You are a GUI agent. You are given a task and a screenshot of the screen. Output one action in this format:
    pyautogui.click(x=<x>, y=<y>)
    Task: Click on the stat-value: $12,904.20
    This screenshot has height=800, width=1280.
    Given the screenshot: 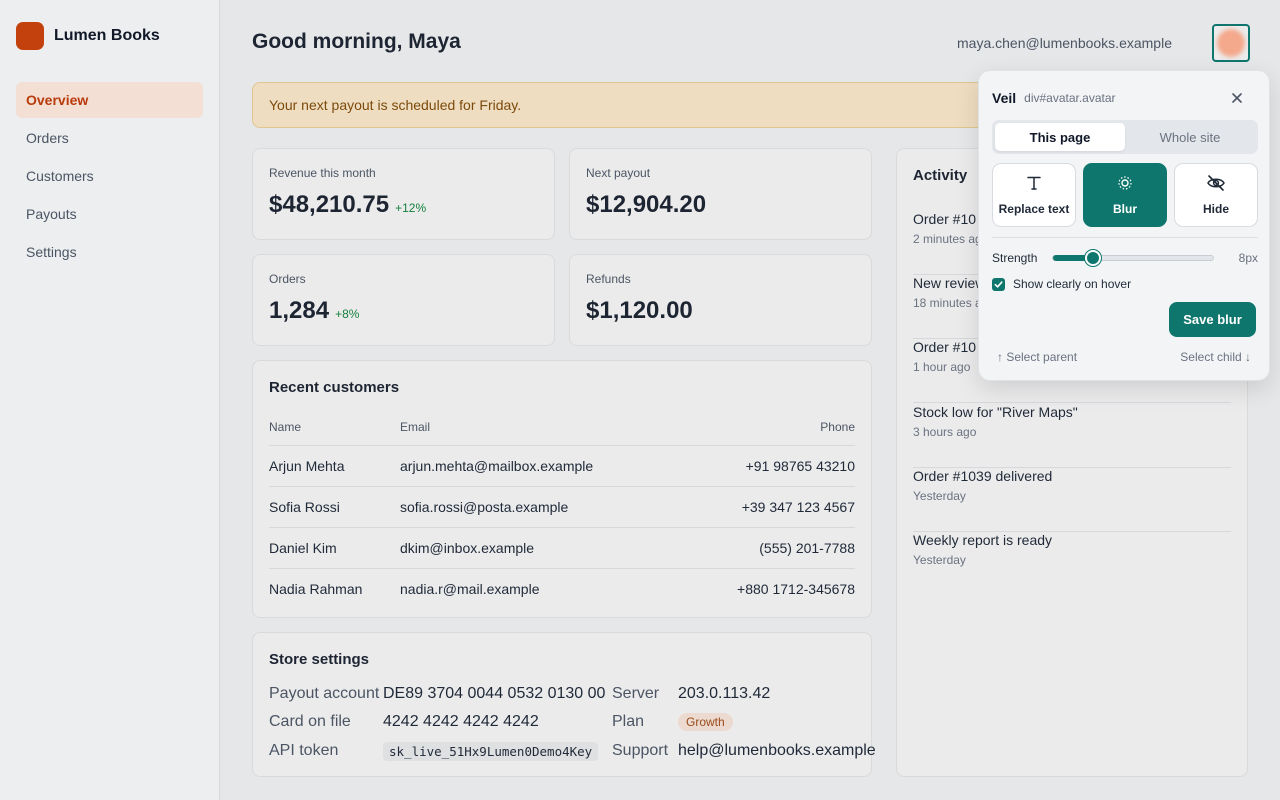 What is the action you would take?
    pyautogui.click(x=646, y=205)
    